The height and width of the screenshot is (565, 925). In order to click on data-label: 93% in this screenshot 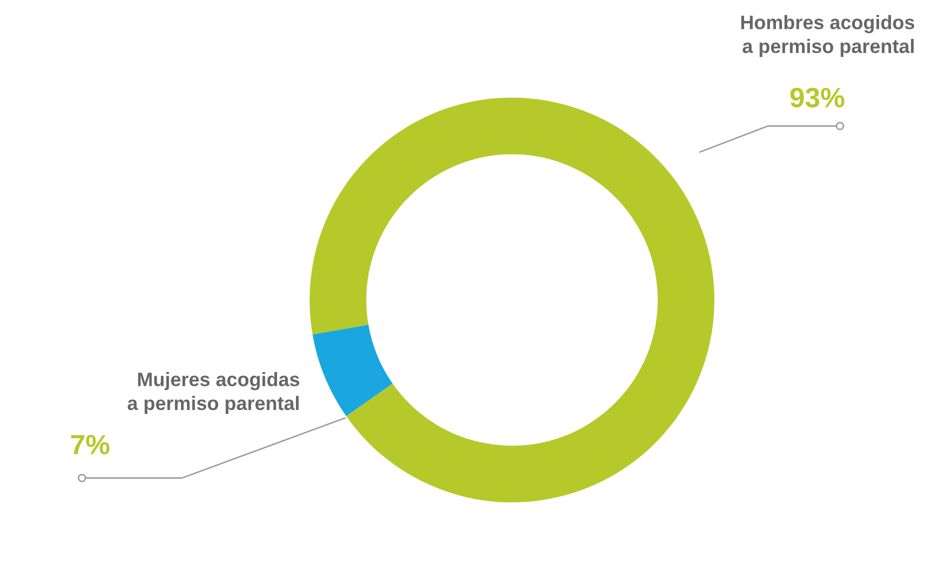, I will do `click(817, 98)`.